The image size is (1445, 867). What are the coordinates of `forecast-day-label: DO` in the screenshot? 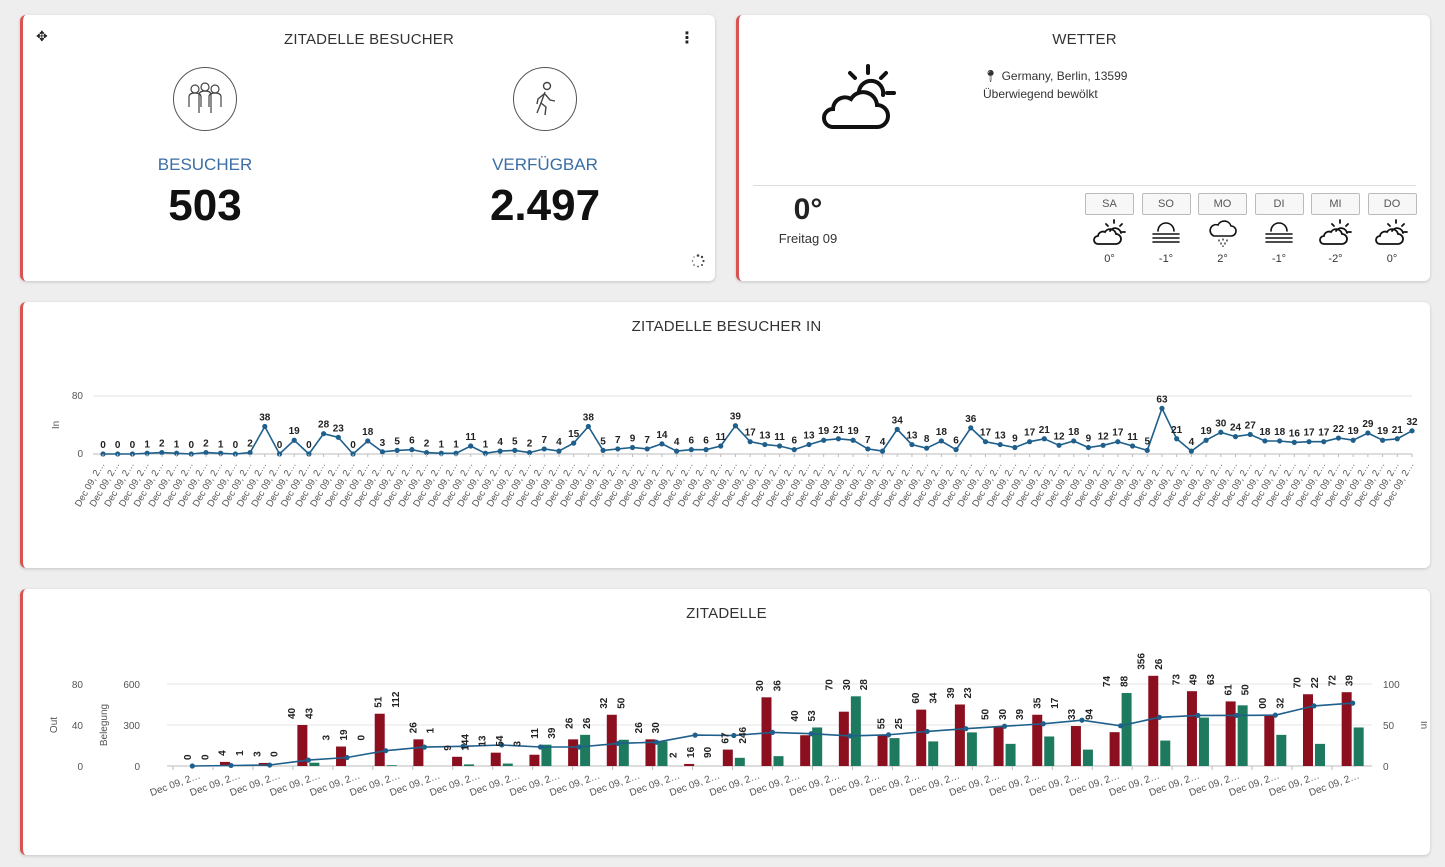 It's located at (1392, 204).